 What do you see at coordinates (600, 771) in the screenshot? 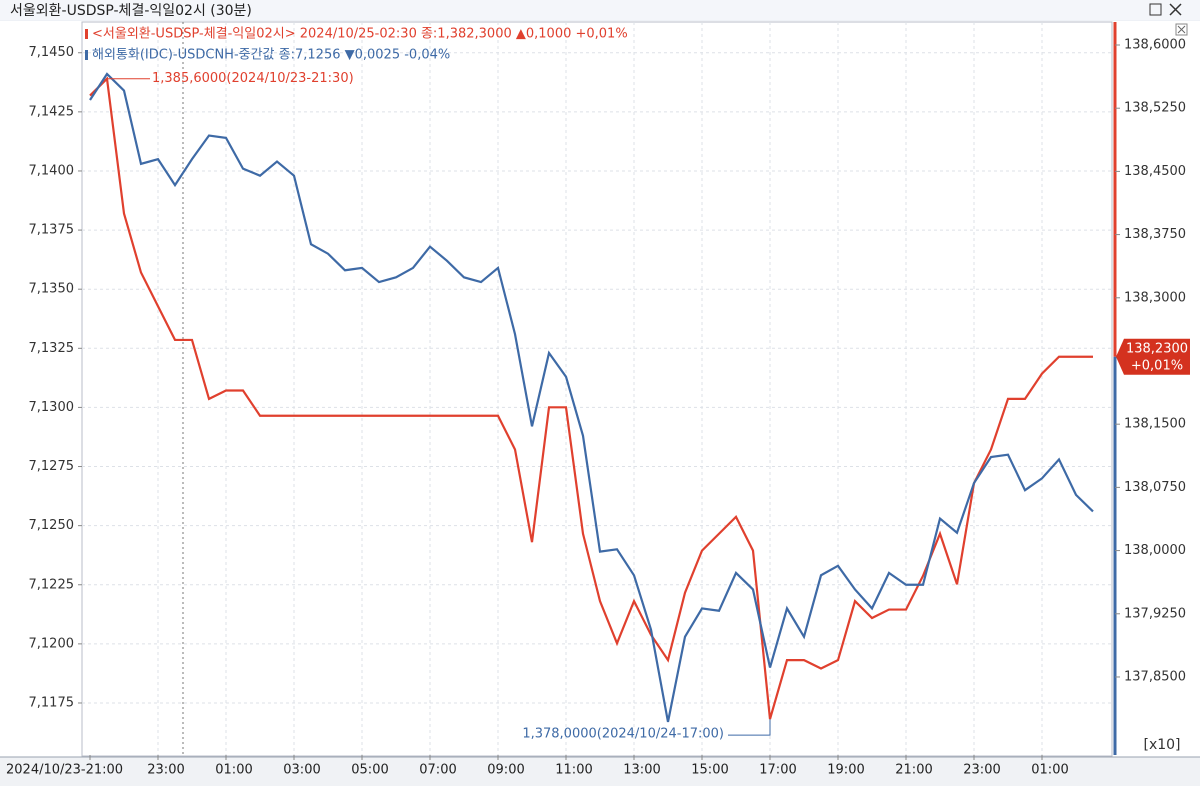
I see `x-axis-strip` at bounding box center [600, 771].